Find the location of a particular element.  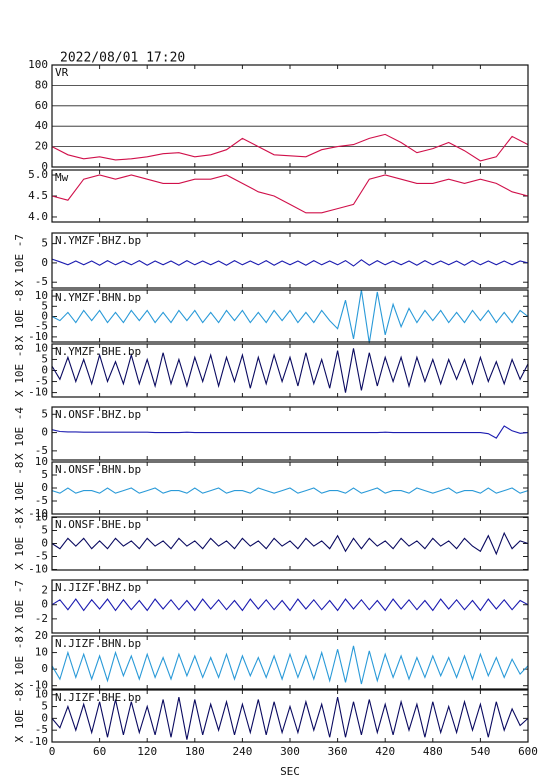

x-tick-label: 420 is located at coordinates (385, 751).